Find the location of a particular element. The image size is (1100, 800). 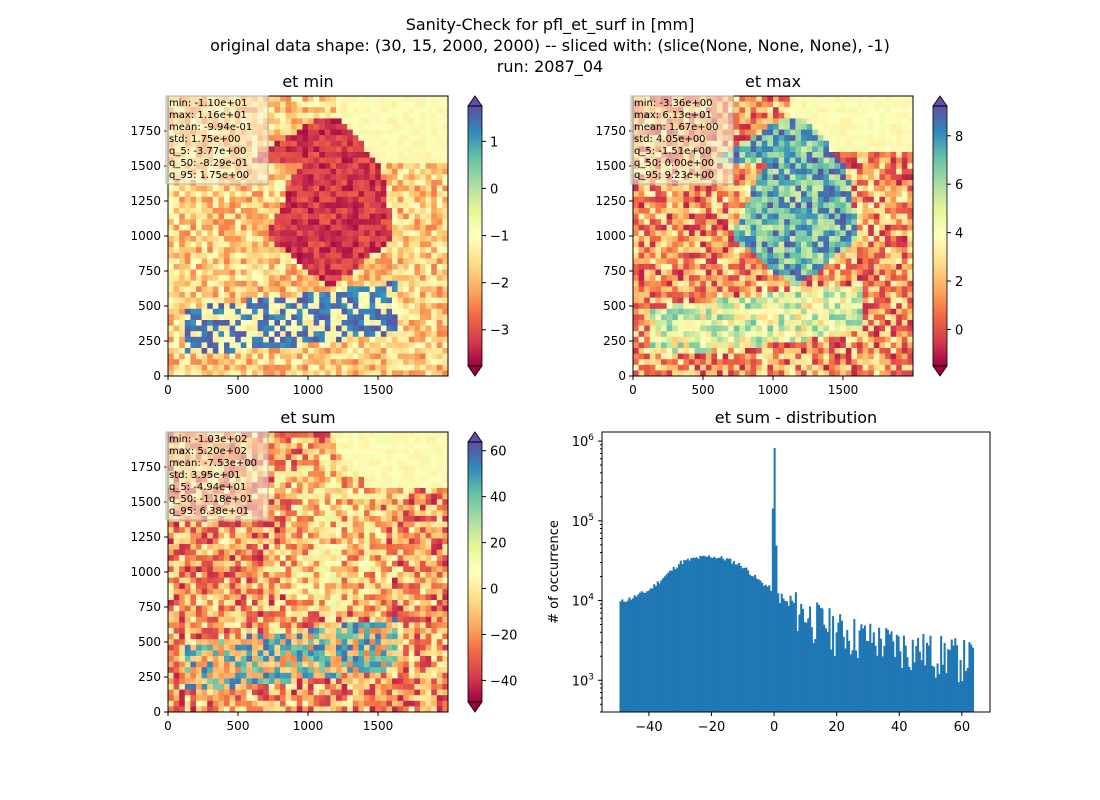

stats-line: std: 1.75e+00 is located at coordinates (205, 139).